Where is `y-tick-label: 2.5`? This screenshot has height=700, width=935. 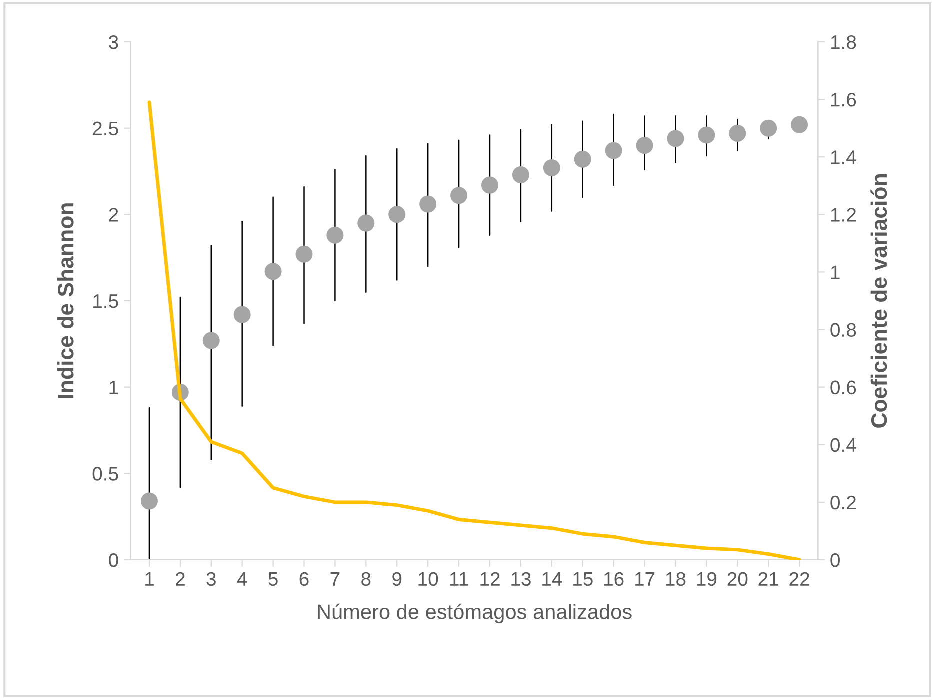
y-tick-label: 2.5 is located at coordinates (105, 129).